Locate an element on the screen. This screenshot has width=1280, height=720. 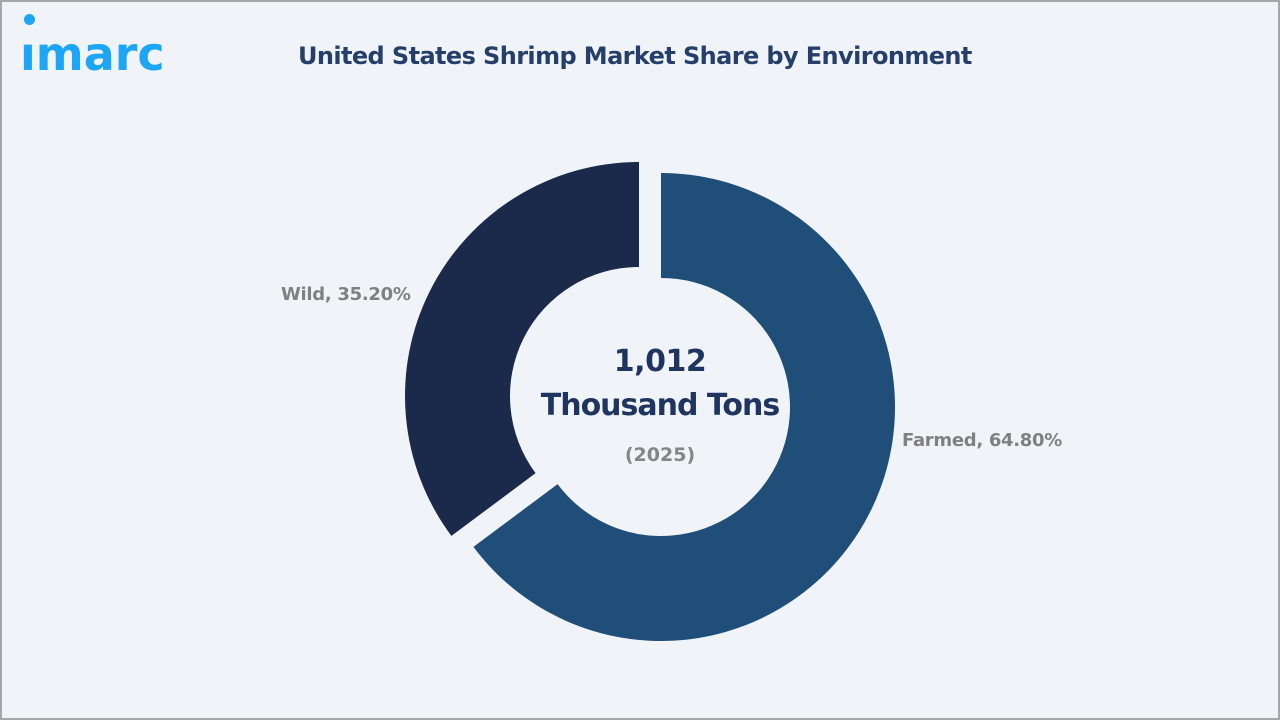
center-year: (2025) is located at coordinates (660, 455).